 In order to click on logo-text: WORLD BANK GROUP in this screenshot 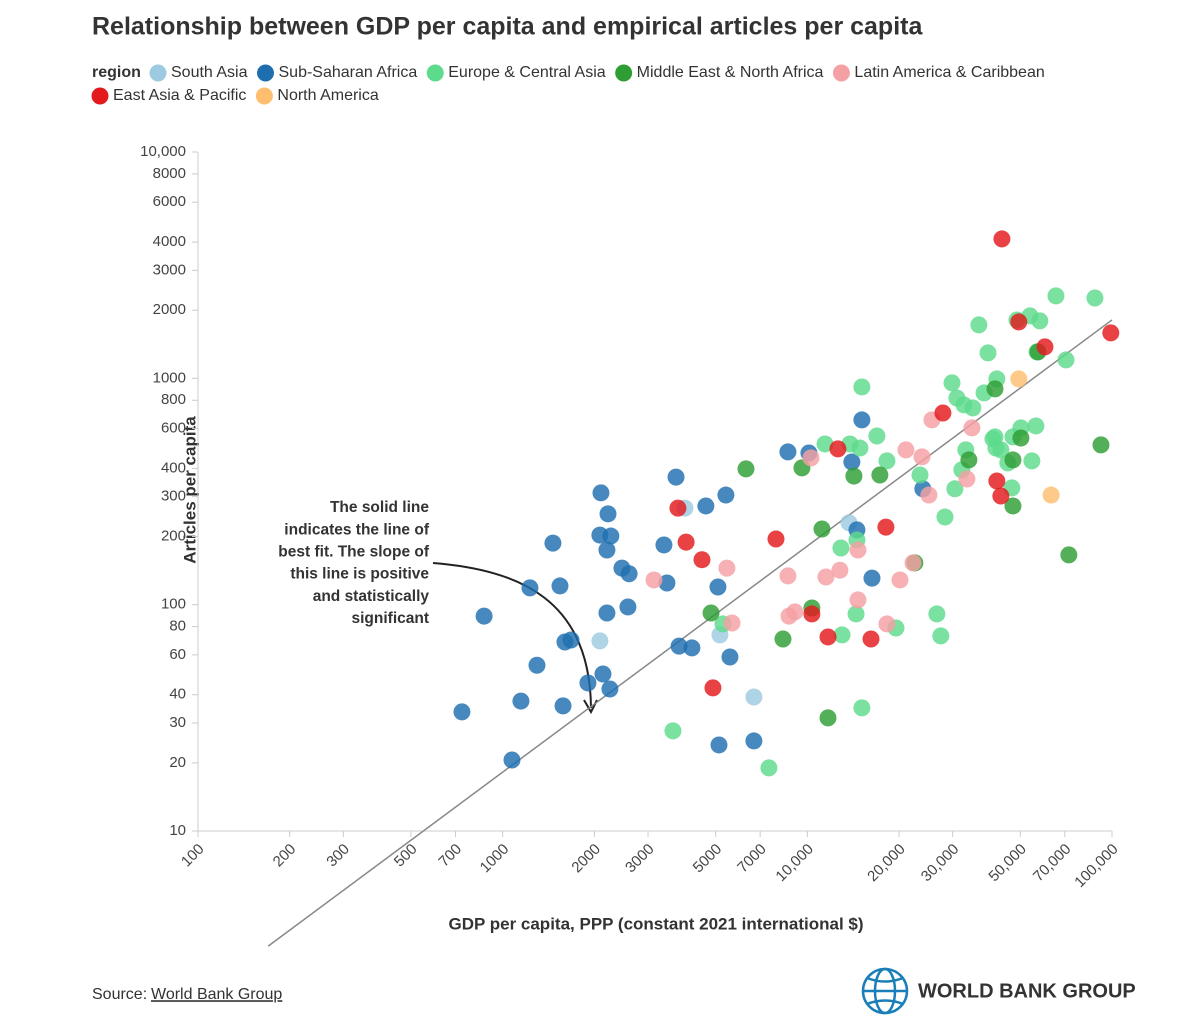, I will do `click(1027, 991)`.